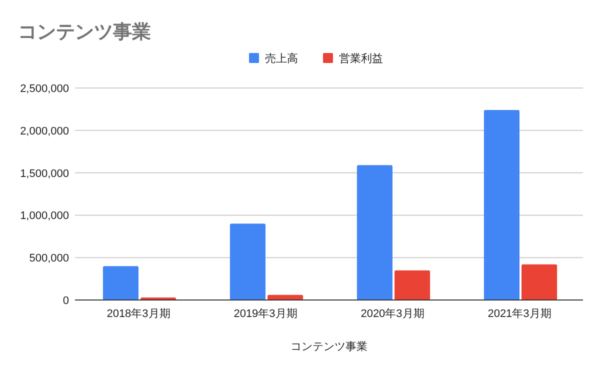 Image resolution: width=600 pixels, height=371 pixels. I want to click on legend-label: 営業利益, so click(361, 58).